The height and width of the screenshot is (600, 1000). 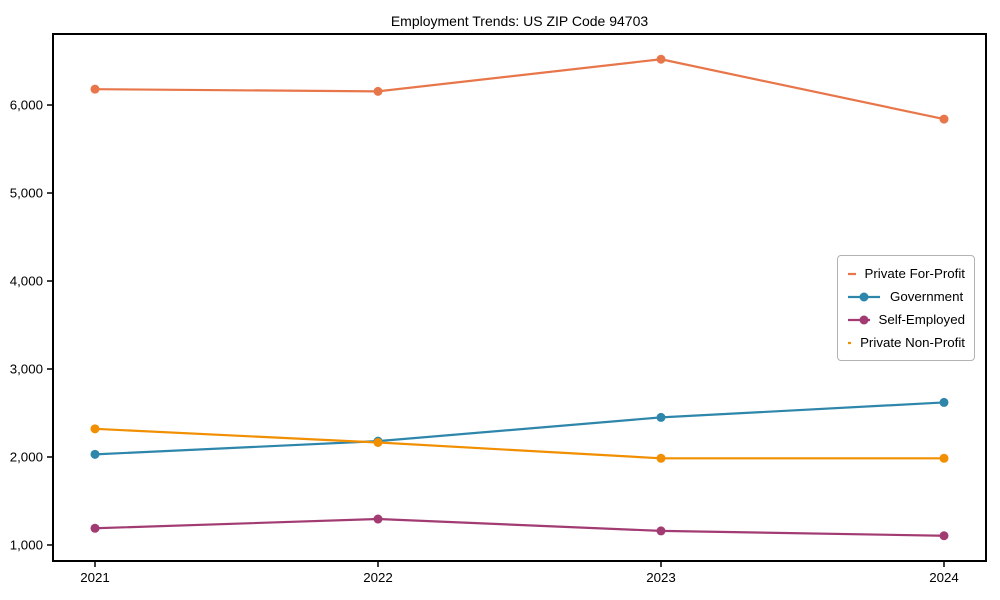 I want to click on data-point-private-non-profit-2022, so click(x=378, y=442).